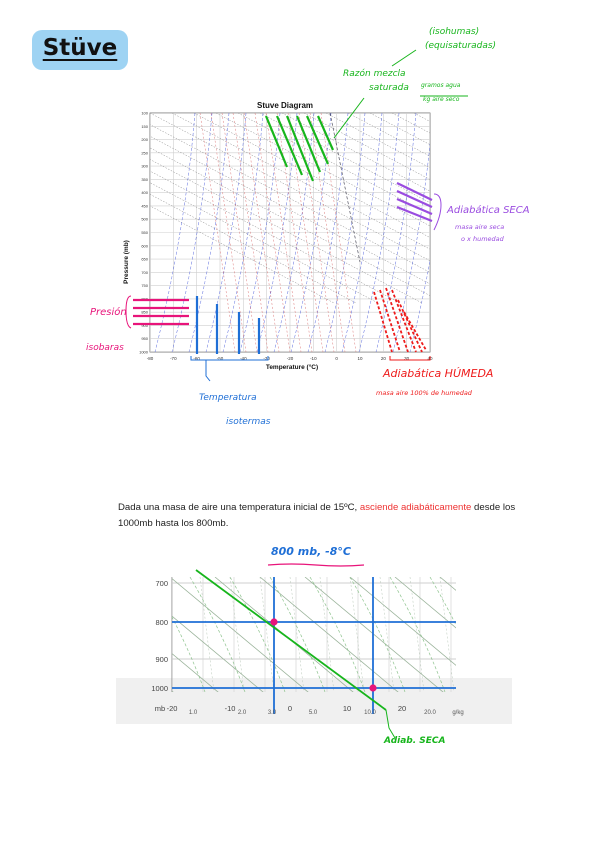 The image size is (599, 848). What do you see at coordinates (299, 148) in the screenshot?
I see `green-marker-strokes` at bounding box center [299, 148].